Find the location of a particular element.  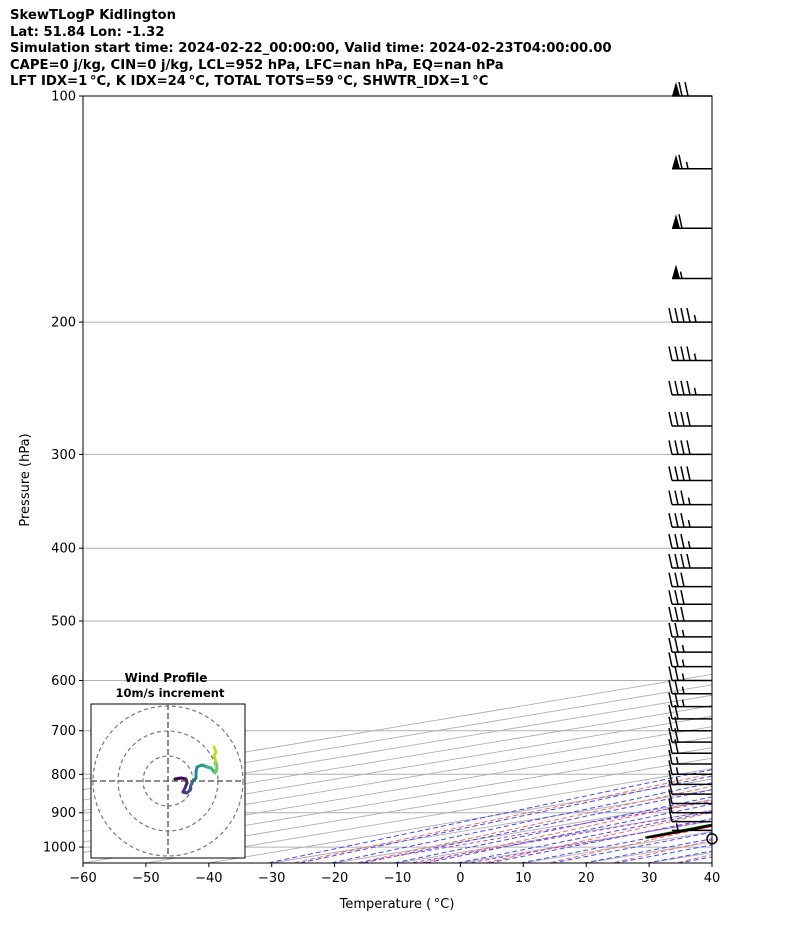

chart-title: SkewTLogP Kidlington is located at coordinates (93, 15).